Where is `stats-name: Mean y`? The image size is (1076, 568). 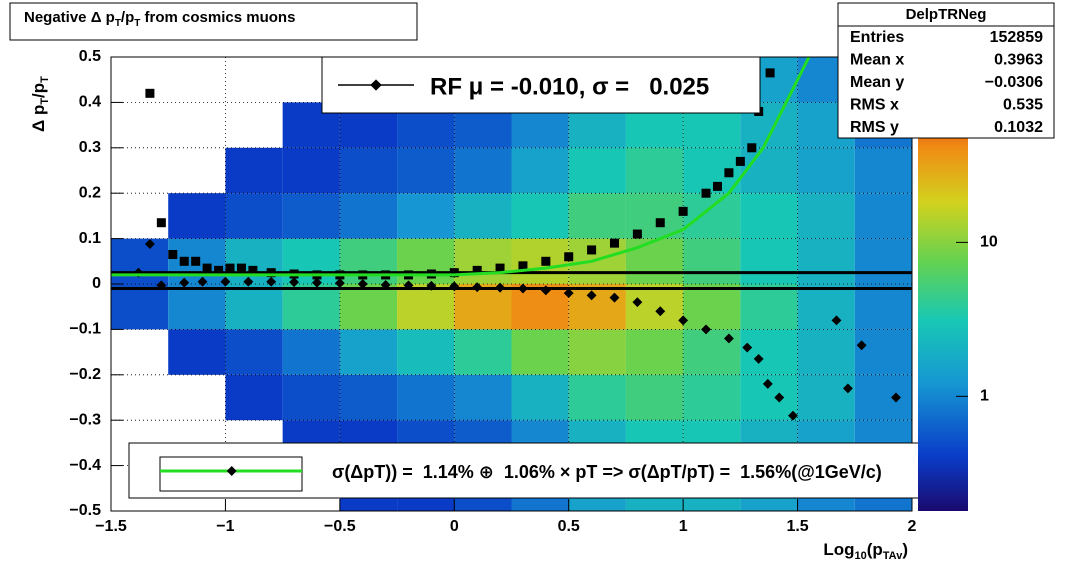
stats-name: Mean y is located at coordinates (877, 82).